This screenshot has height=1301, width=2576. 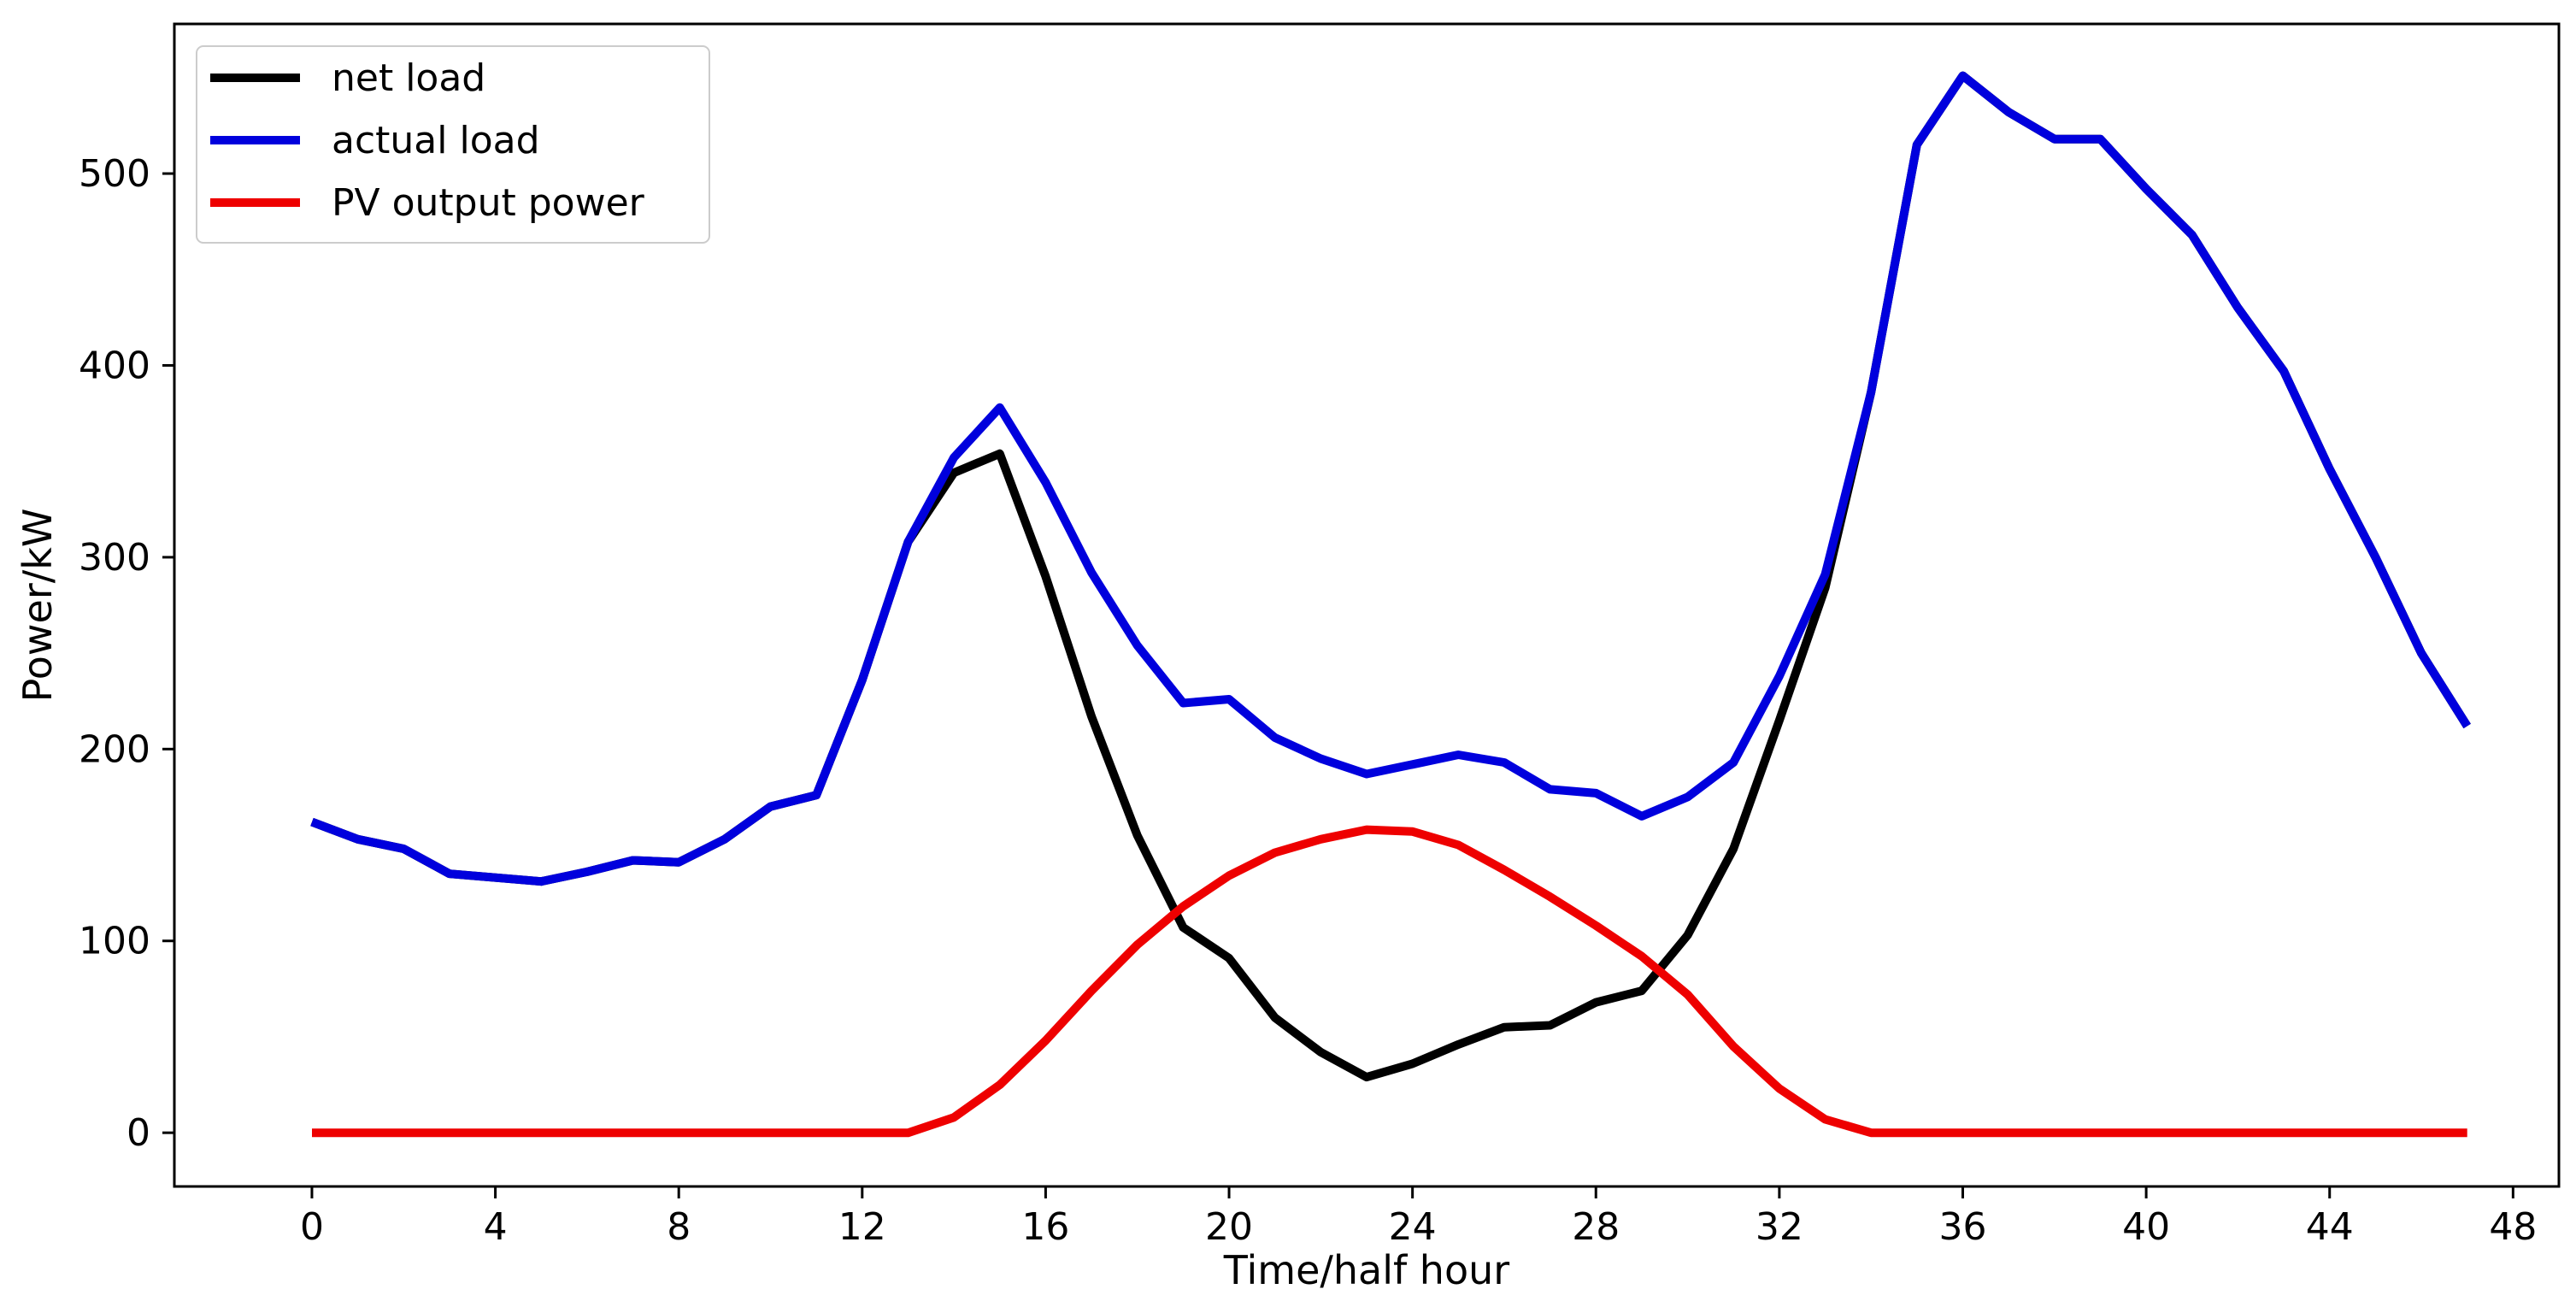 What do you see at coordinates (408, 78) in the screenshot?
I see `legend-label-net-load: net load` at bounding box center [408, 78].